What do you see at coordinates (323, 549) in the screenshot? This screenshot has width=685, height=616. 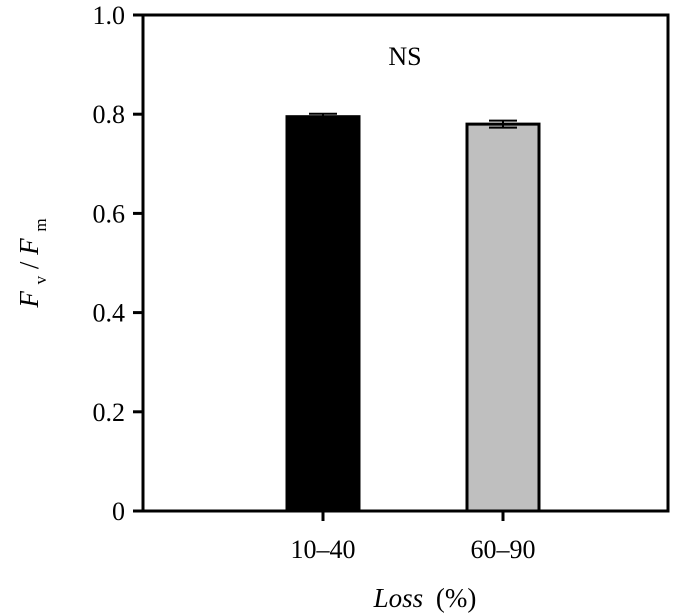 I see `x-tick-label: 10–40` at bounding box center [323, 549].